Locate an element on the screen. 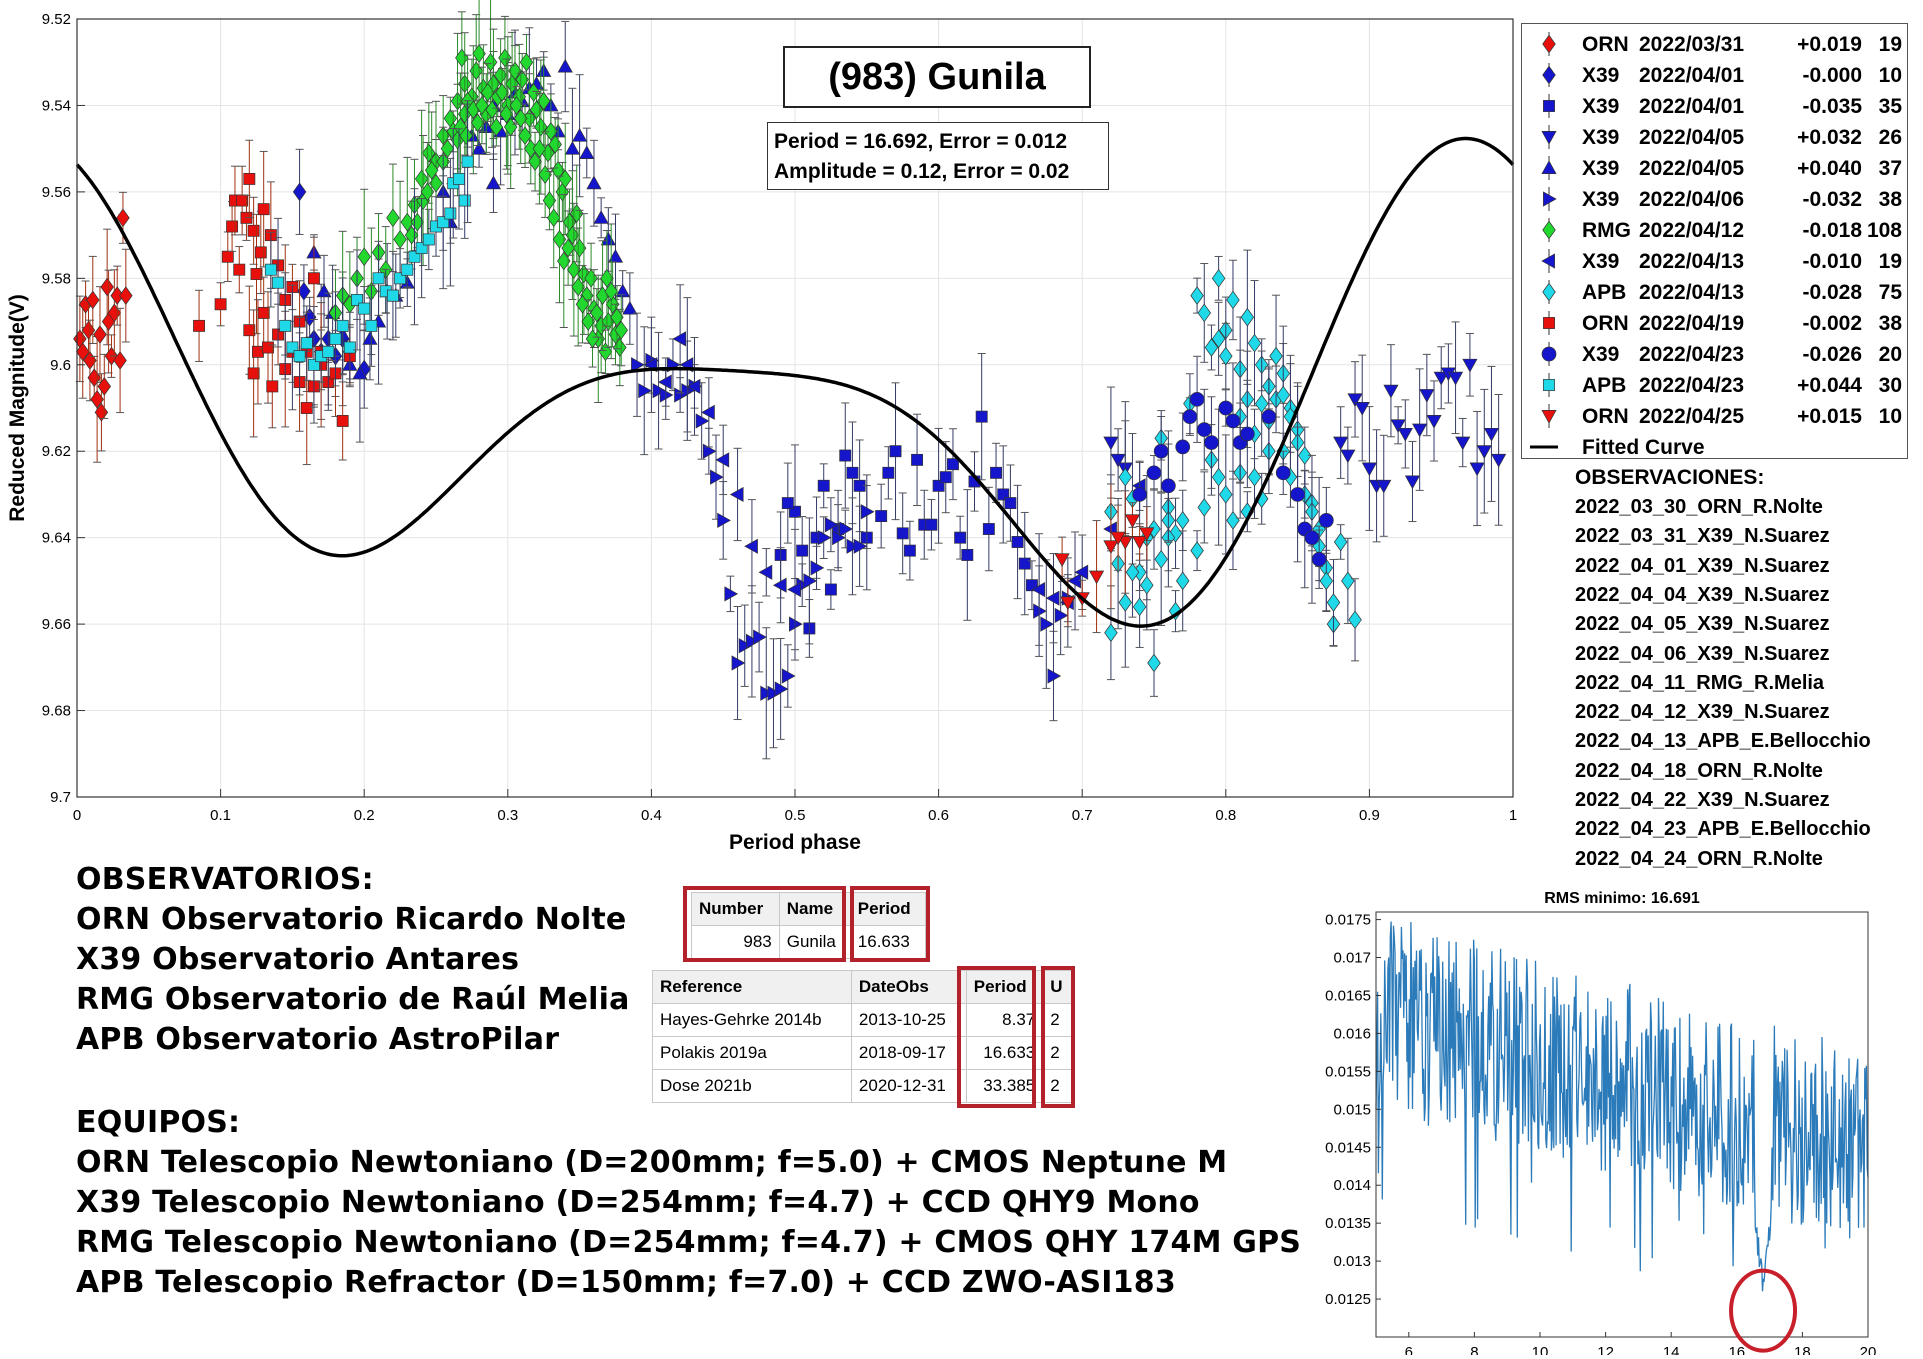  legend-obs: RMG is located at coordinates (1606, 230).